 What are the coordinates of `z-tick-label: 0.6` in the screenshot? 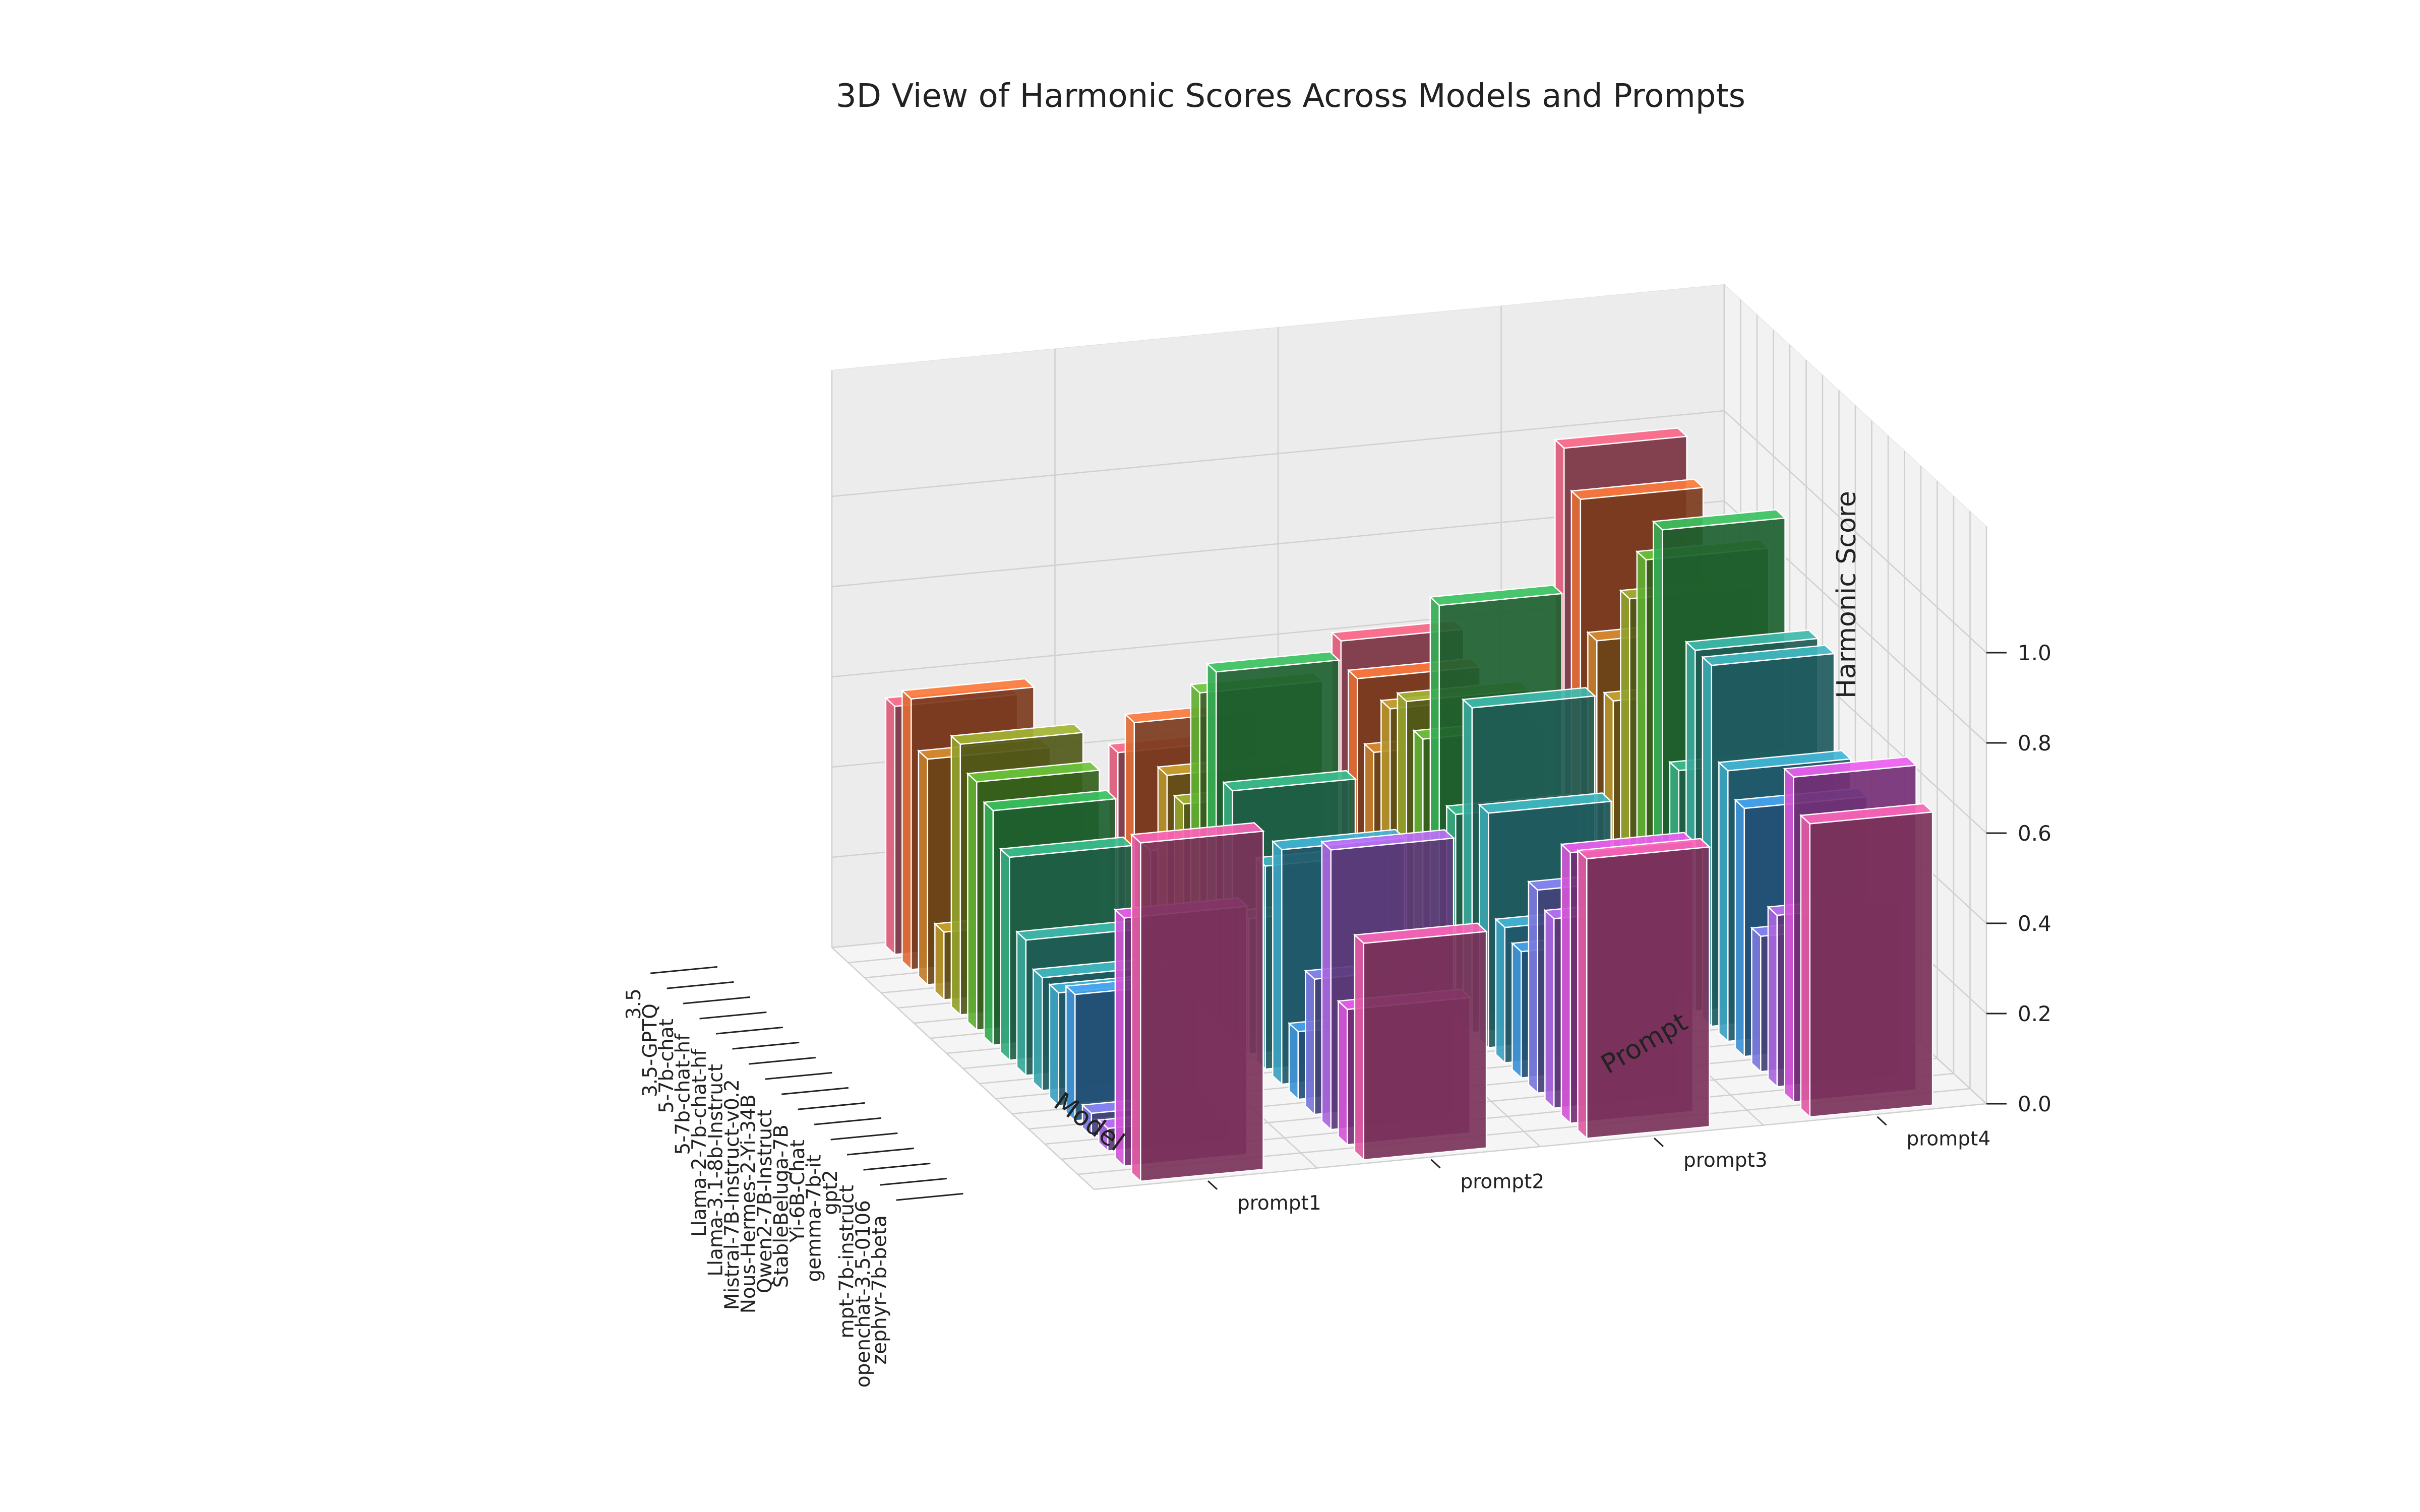 It's located at (2034, 833).